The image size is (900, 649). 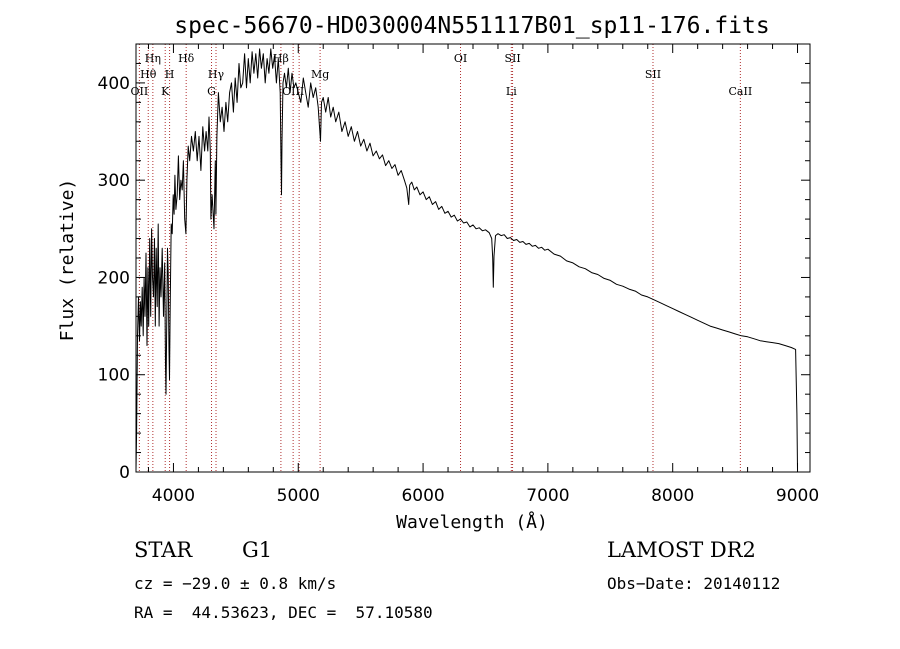 What do you see at coordinates (235, 583) in the screenshot?
I see `redshift-readout: cz = −29.0 ± 0.8 km/s` at bounding box center [235, 583].